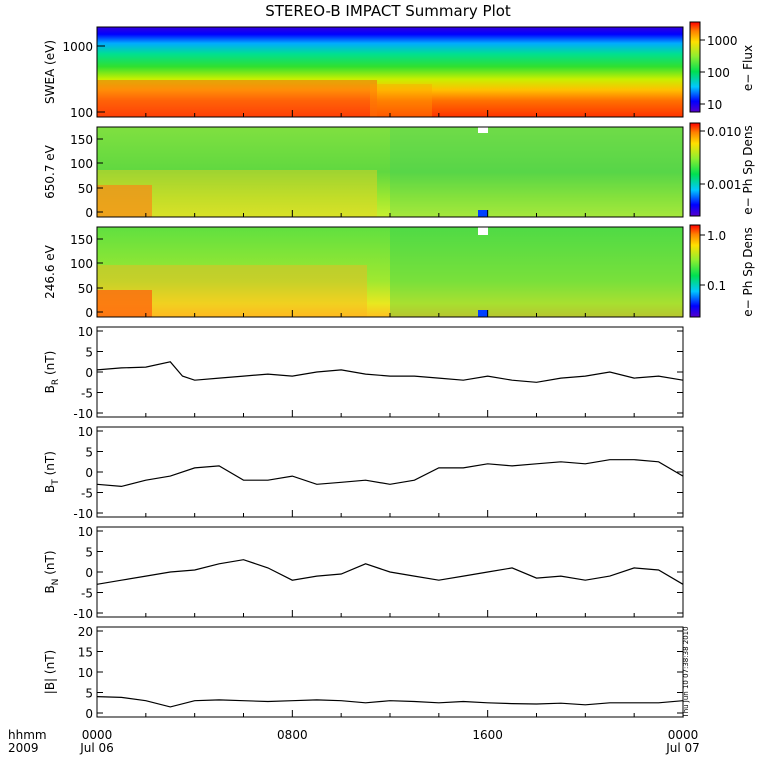 This screenshot has height=780, width=780. I want to click on colorbar-650-label: e− Ph Sp Dens, so click(748, 169).